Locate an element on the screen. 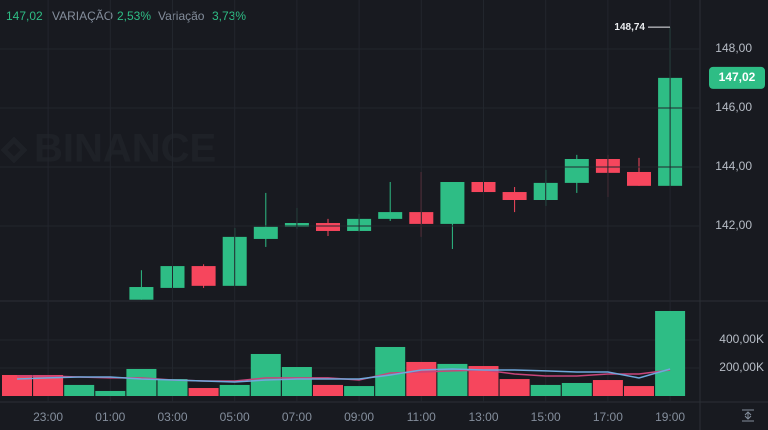 The width and height of the screenshot is (768, 430). x-tick-label: 05:00 is located at coordinates (235, 417).